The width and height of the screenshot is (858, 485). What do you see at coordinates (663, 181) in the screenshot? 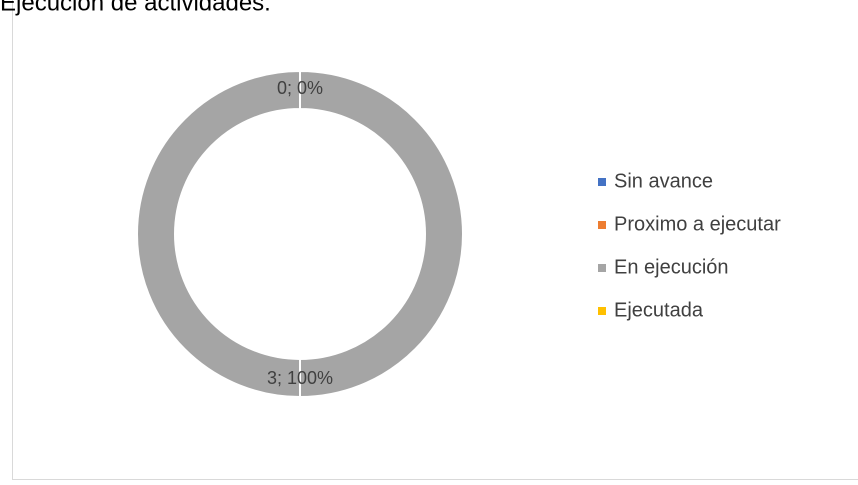
I see `legend-label: Sin avance` at bounding box center [663, 181].